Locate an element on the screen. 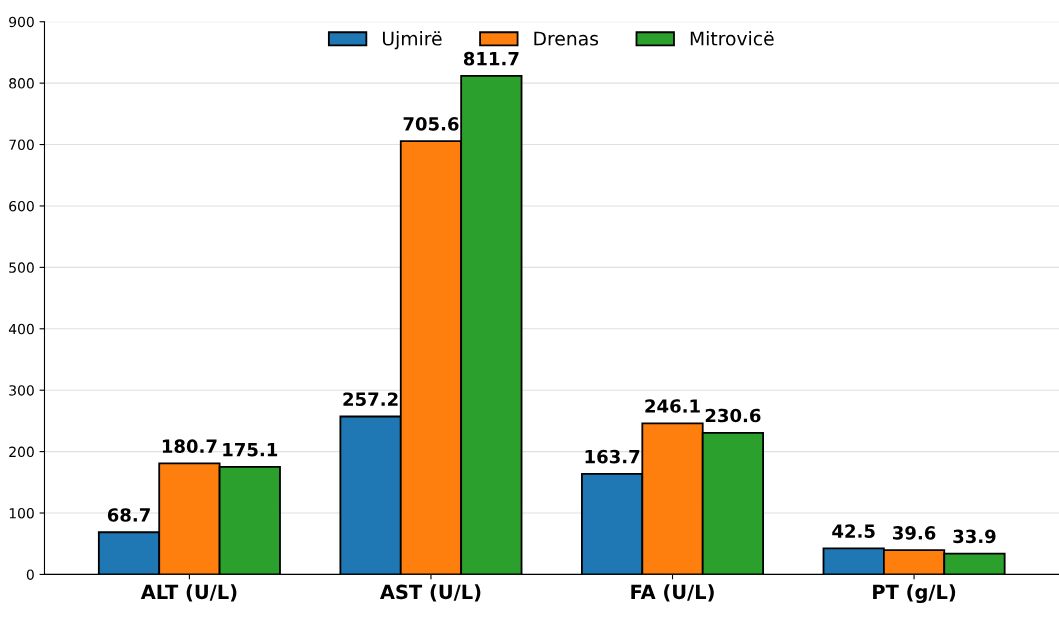  y-tick-label: 800 is located at coordinates (21, 83).